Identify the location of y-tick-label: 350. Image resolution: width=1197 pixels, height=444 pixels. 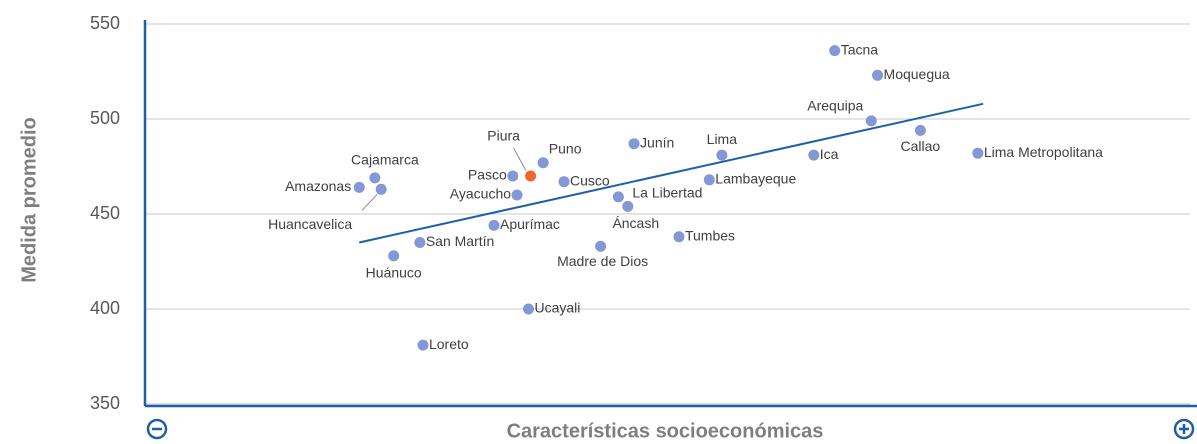
(105, 403).